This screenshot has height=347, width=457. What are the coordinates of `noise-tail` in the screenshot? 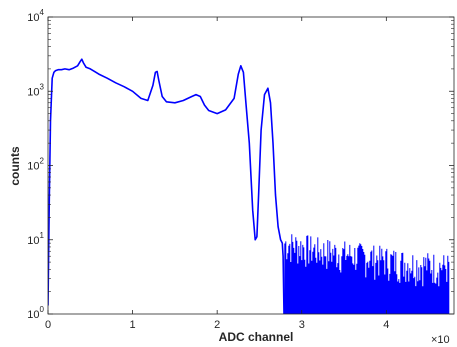 It's located at (367, 274).